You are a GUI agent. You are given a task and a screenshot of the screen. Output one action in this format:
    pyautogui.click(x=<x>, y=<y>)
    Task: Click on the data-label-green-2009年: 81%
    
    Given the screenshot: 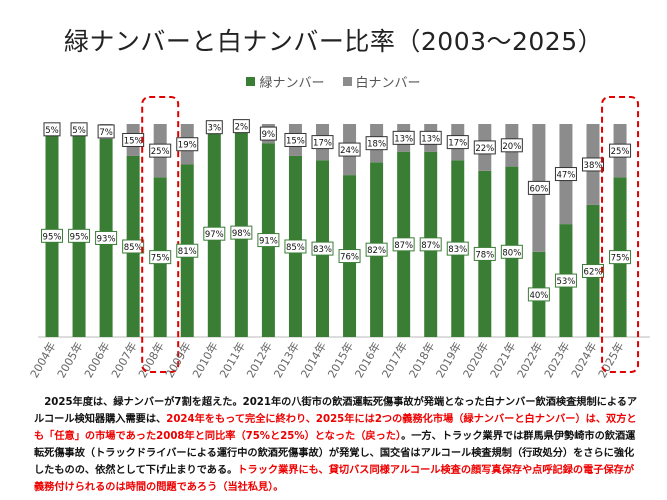 What is the action you would take?
    pyautogui.click(x=187, y=252)
    